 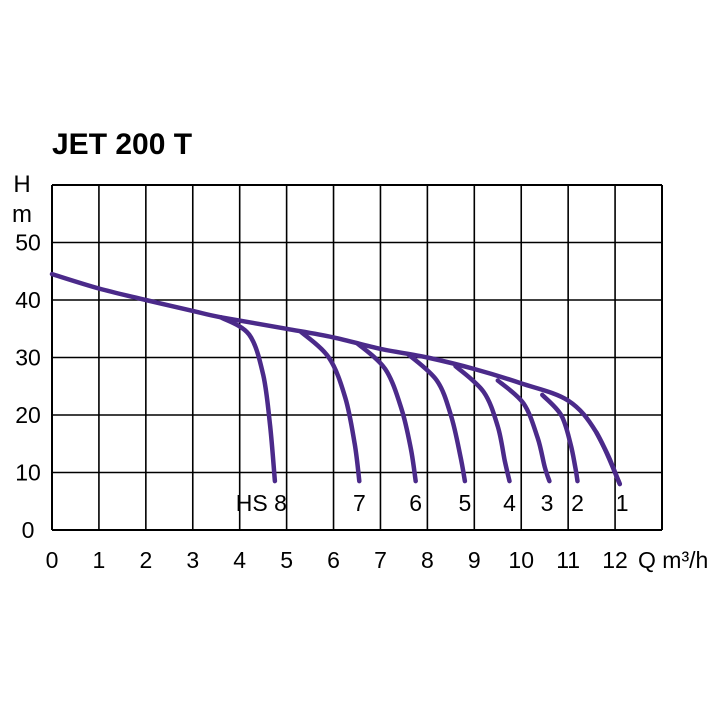 I want to click on y-tick-label: 20, so click(x=28, y=415).